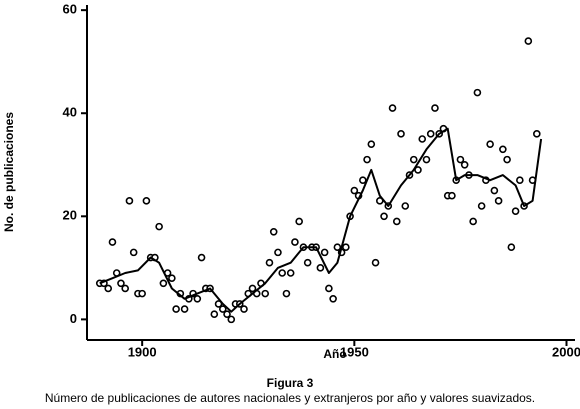 This screenshot has width=580, height=409. Describe the element at coordinates (73, 318) in the screenshot. I see `y-tick-label: 0` at that location.